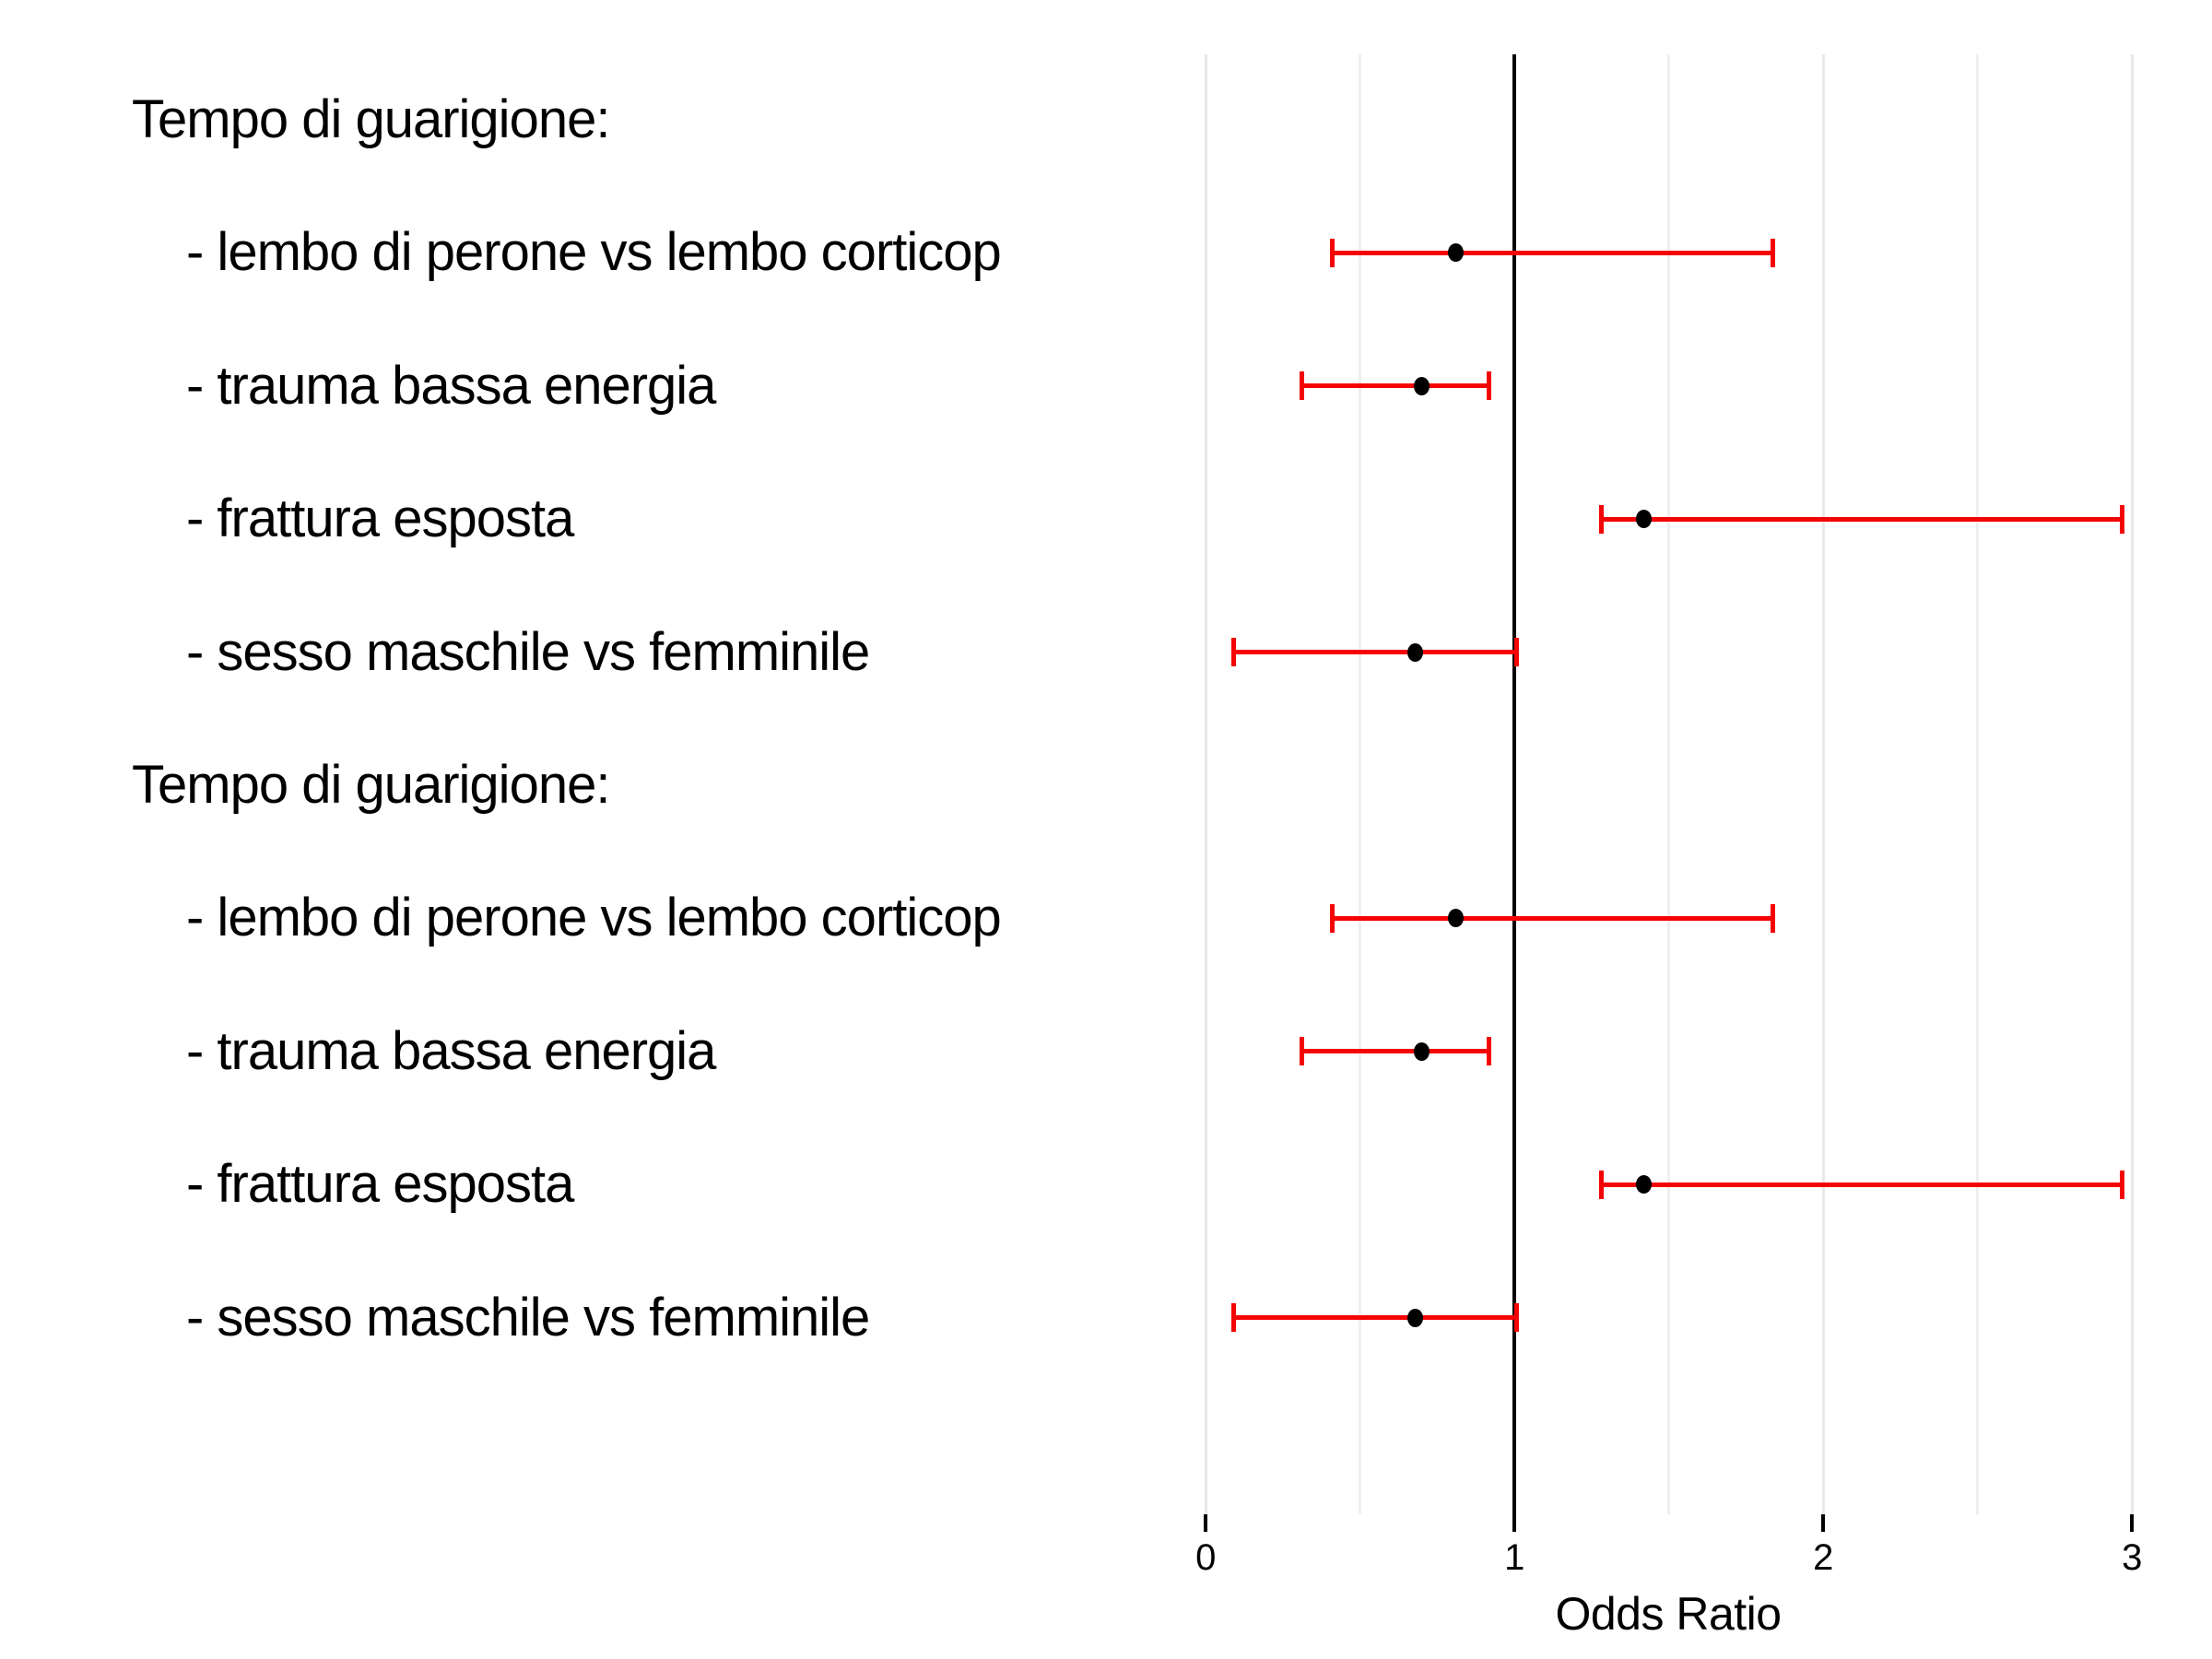 This screenshot has height=1659, width=2212. Describe the element at coordinates (1668, 1614) in the screenshot. I see `x-axis-title: Odds Ratio` at that location.